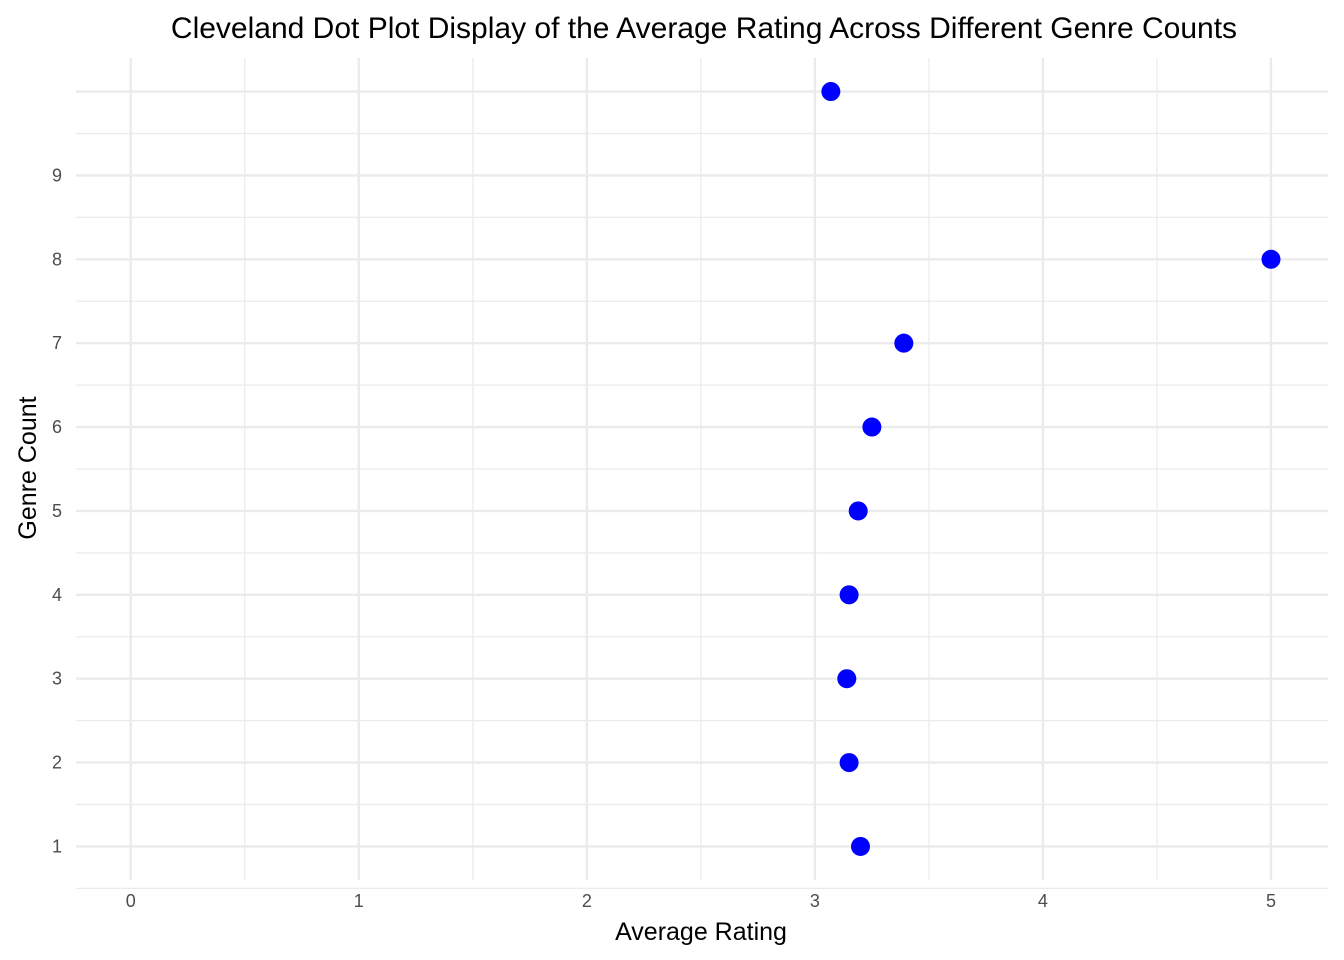  I want to click on x-tick-label: 0, so click(131, 901).